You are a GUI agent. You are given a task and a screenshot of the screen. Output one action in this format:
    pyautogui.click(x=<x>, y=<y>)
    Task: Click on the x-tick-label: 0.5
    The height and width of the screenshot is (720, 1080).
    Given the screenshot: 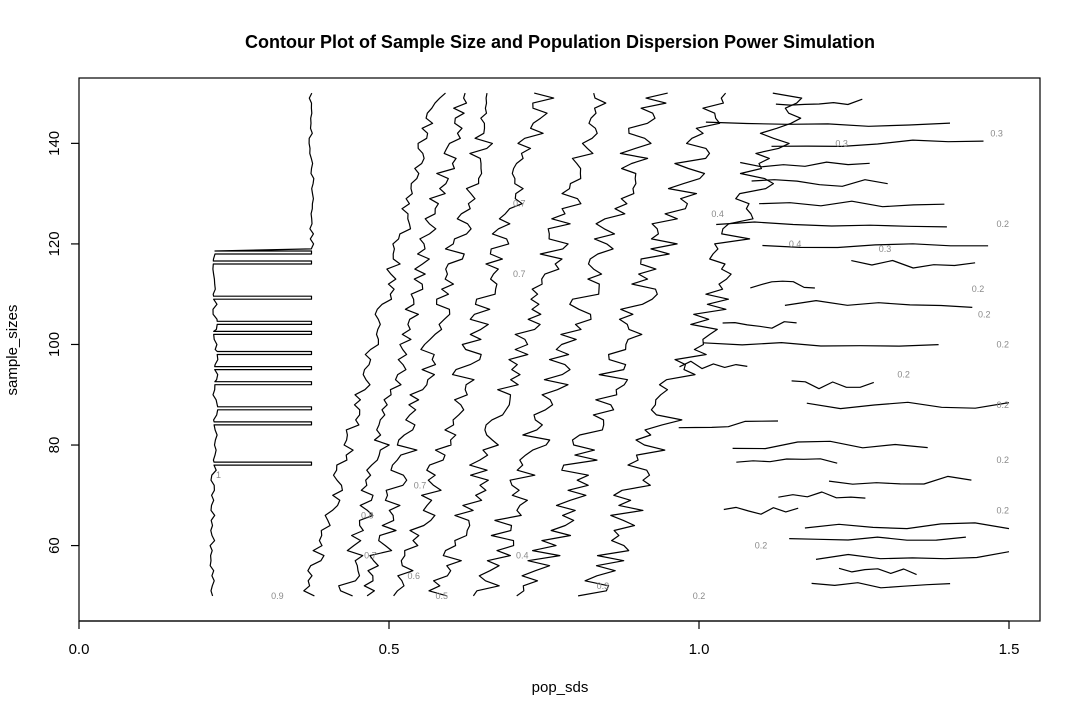 What is the action you would take?
    pyautogui.click(x=389, y=649)
    